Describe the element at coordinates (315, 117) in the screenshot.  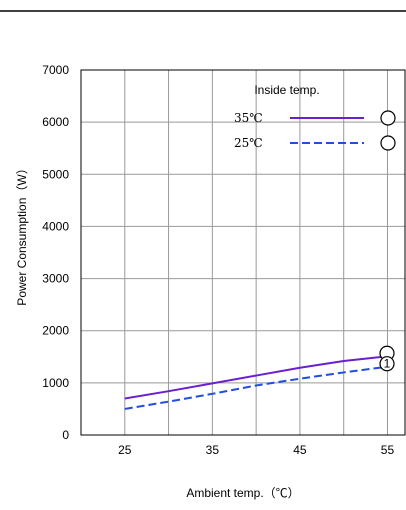
I see `legend: Inside temp. 35℃ 25℃` at that location.